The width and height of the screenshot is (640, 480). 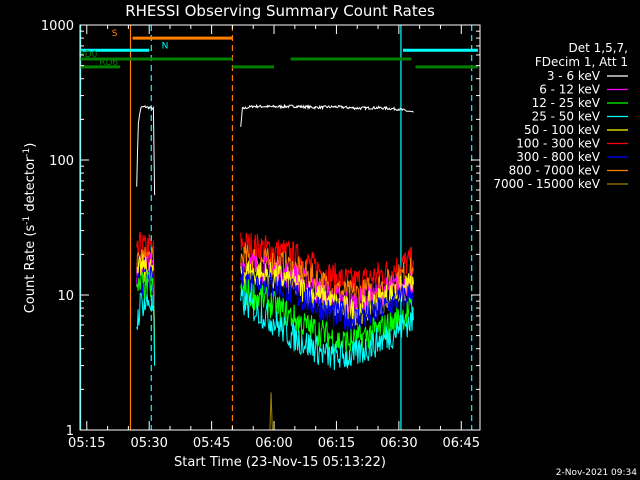 What do you see at coordinates (461, 443) in the screenshot?
I see `x-tick-label-06-45: 06:45` at bounding box center [461, 443].